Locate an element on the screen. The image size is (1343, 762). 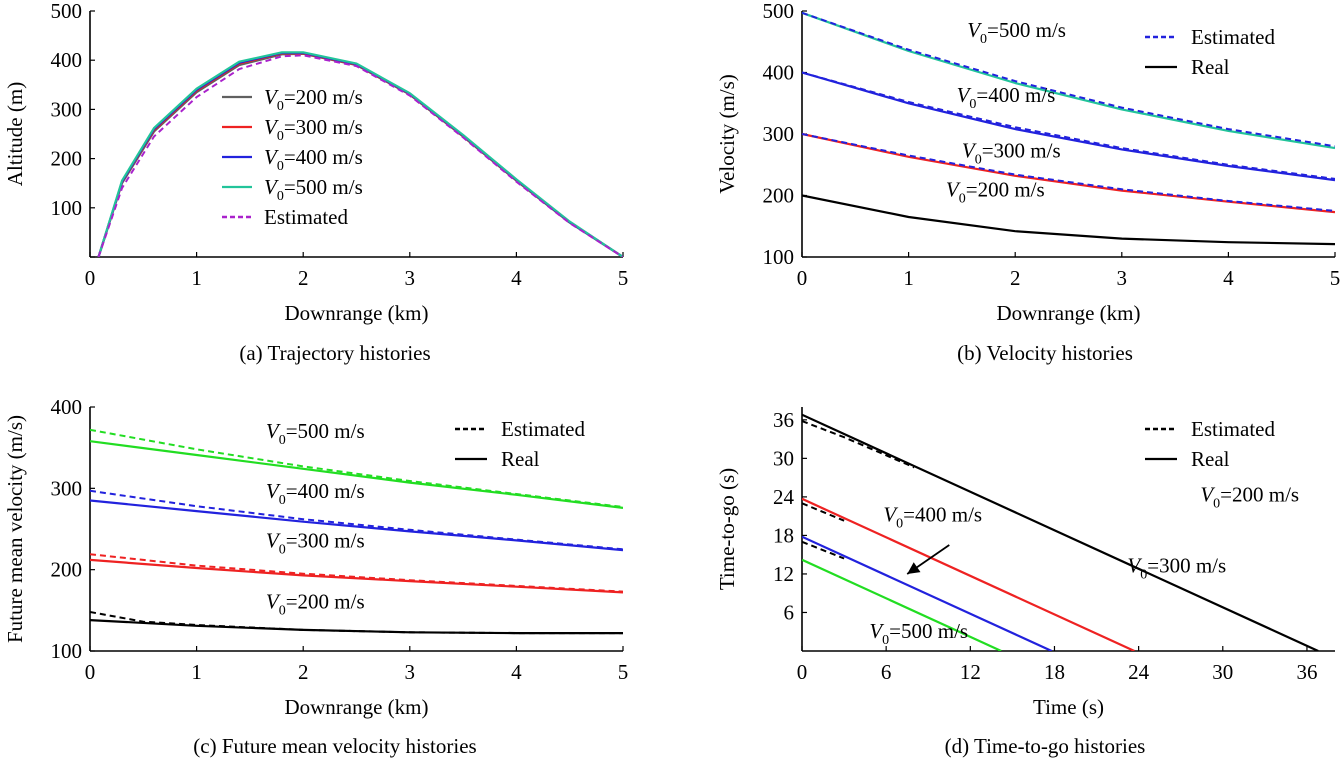
legend-text: =500 m/s is located at coordinates (323, 187).